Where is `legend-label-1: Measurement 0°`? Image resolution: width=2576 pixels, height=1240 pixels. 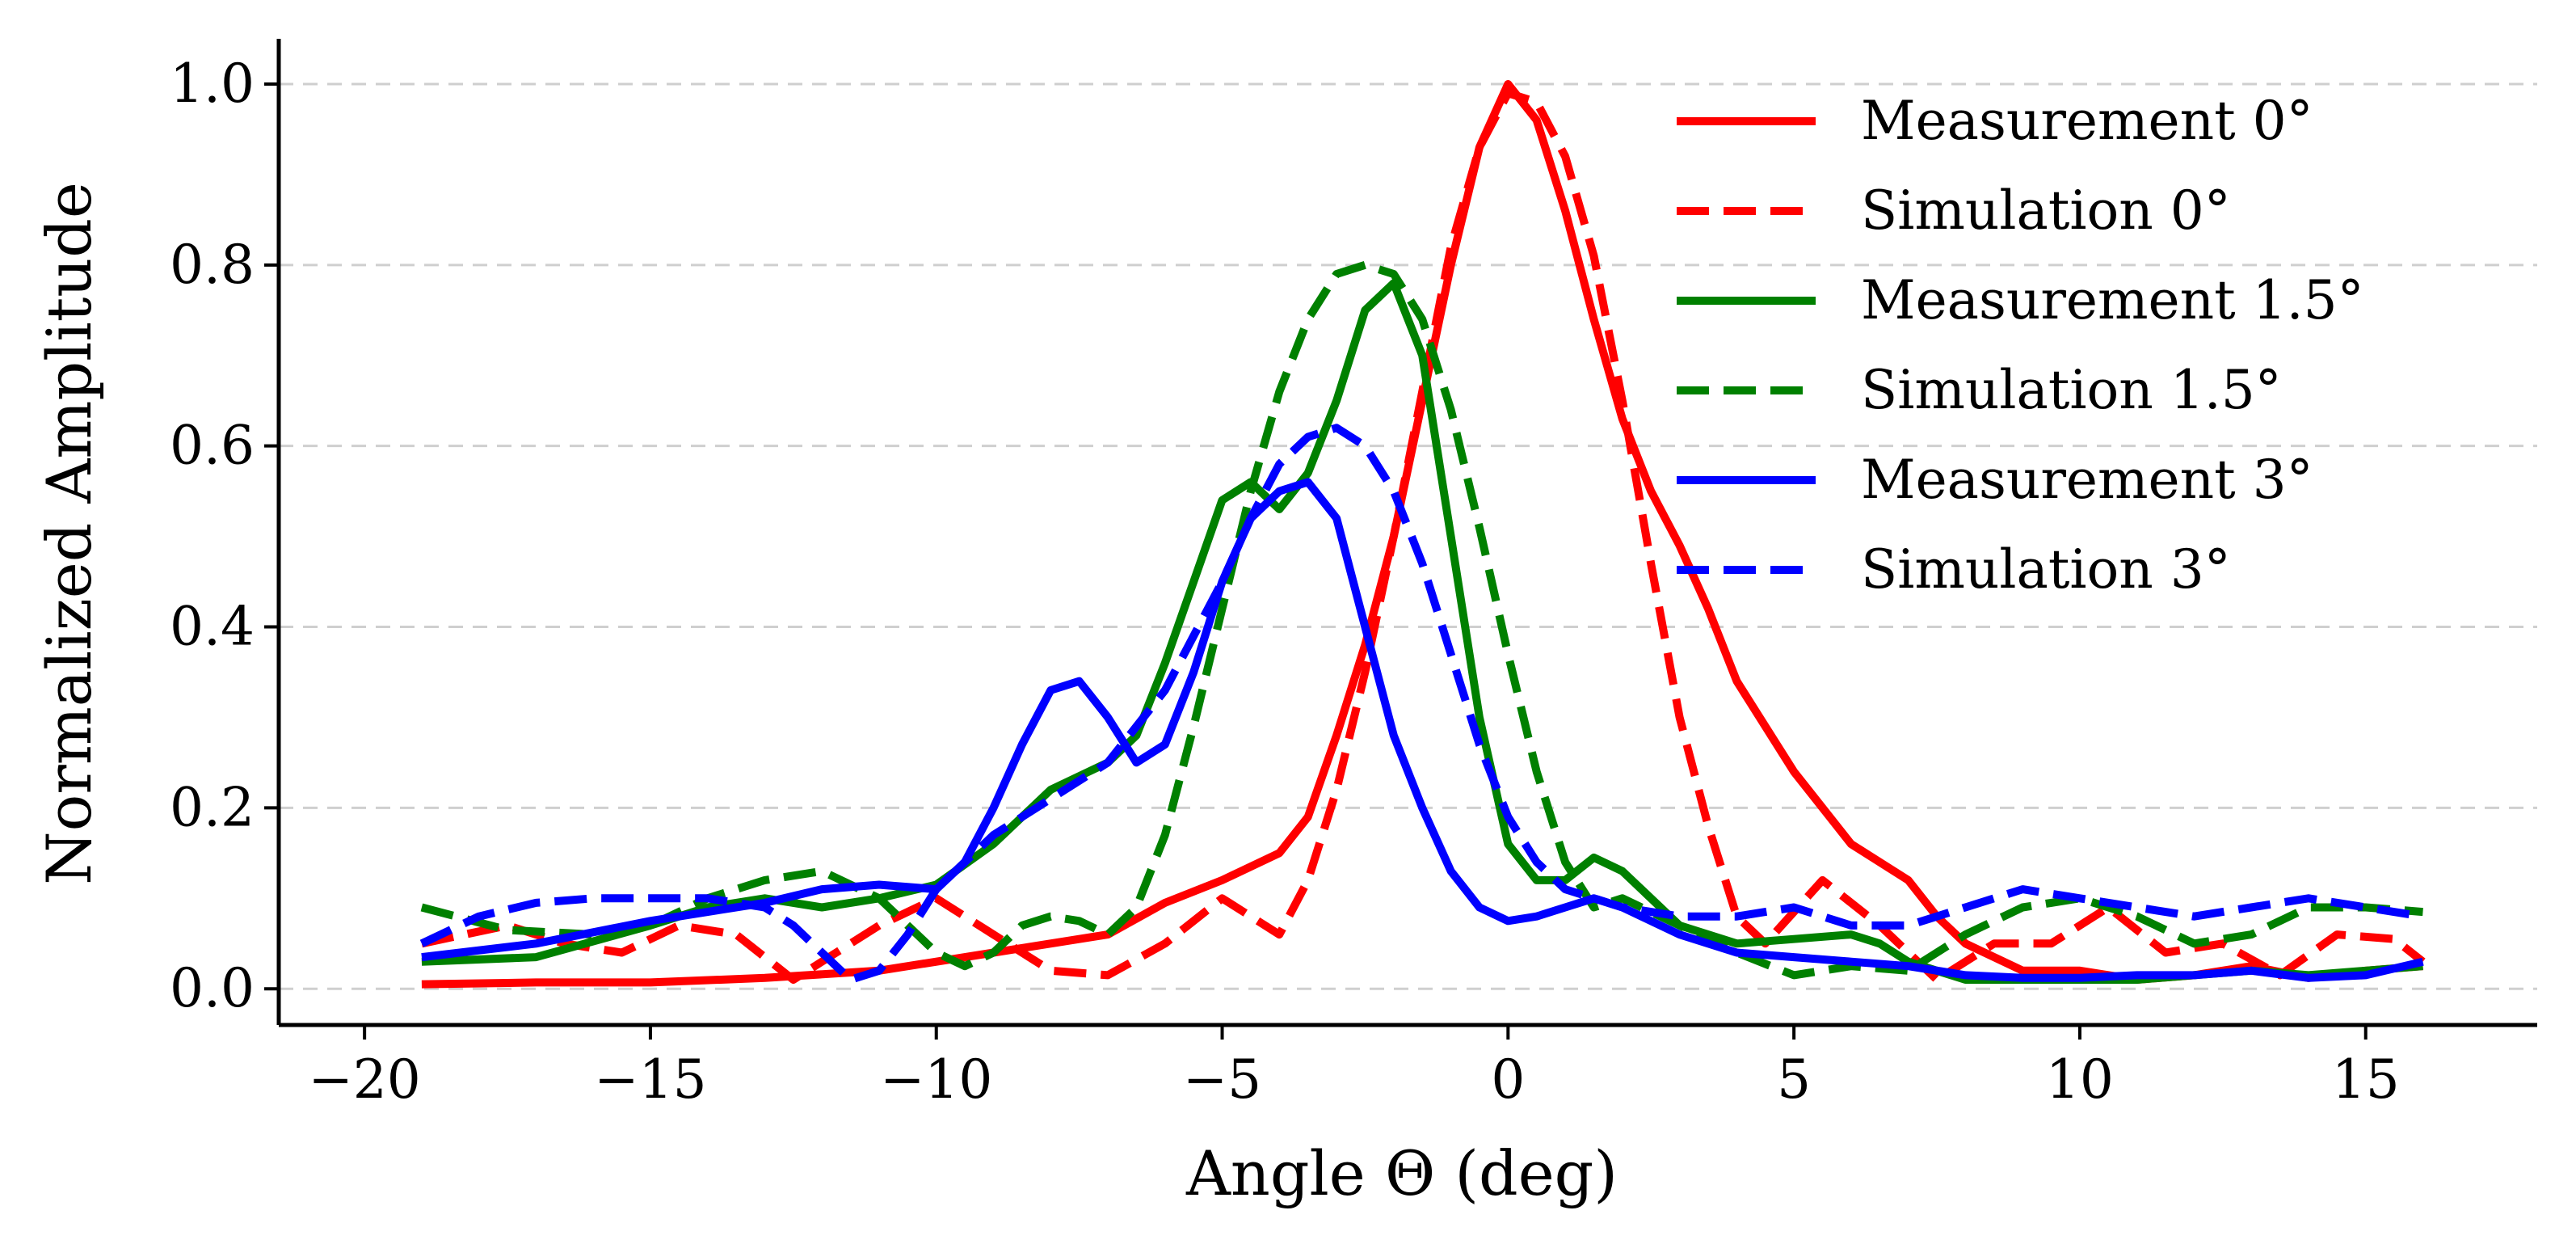 legend-label-1: Measurement 0° is located at coordinates (2087, 121).